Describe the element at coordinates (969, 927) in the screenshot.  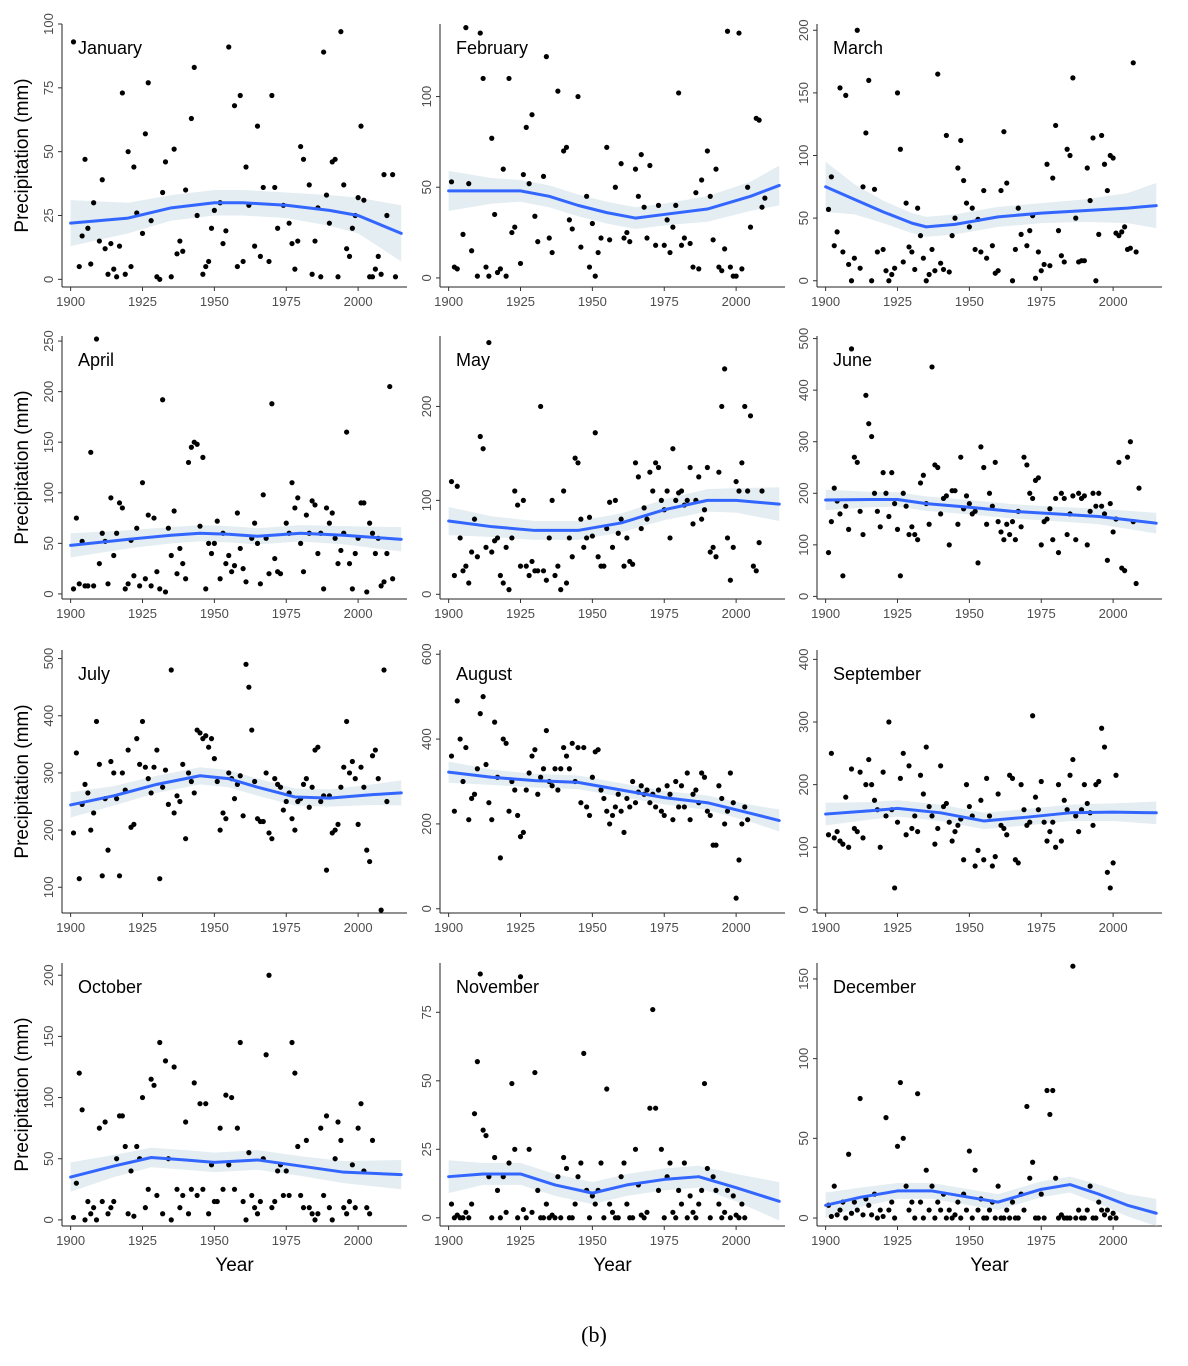
I see `x-tick-label: 1950` at that location.